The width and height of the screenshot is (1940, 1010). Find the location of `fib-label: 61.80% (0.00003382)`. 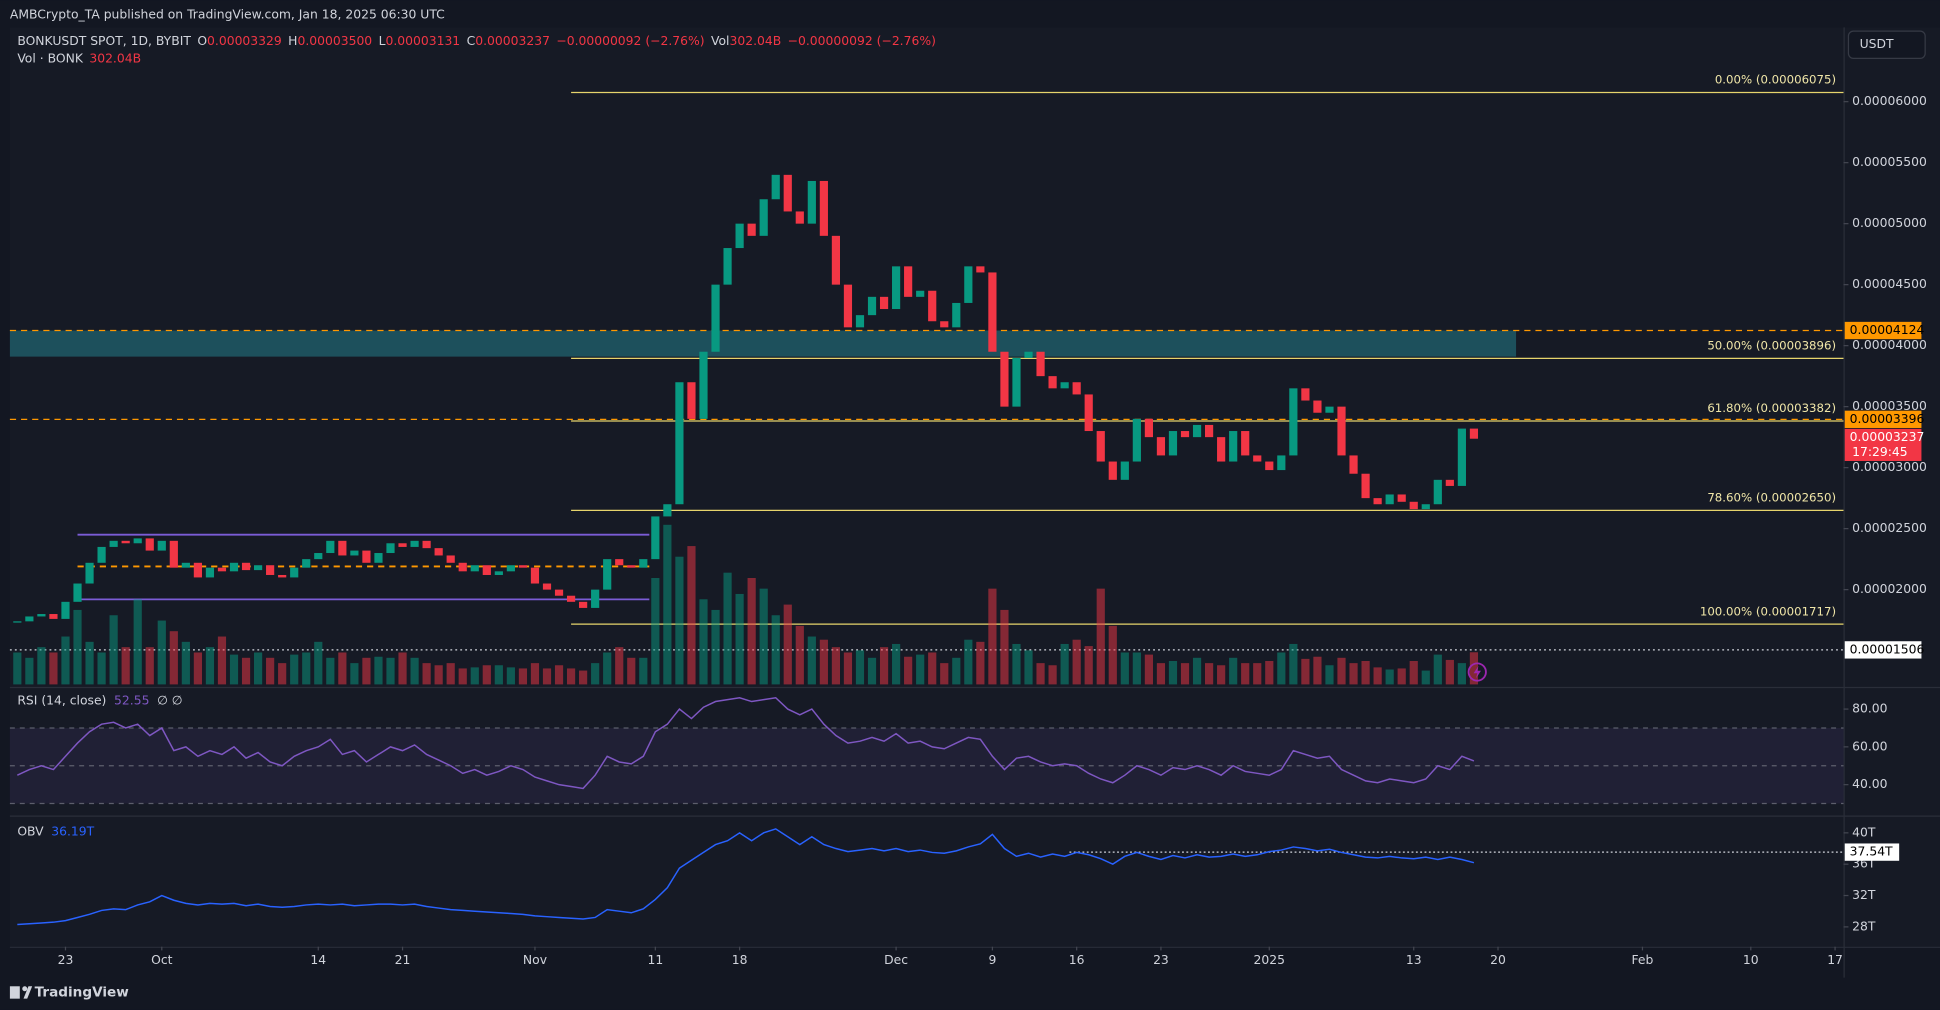

fib-label: 61.80% (0.00003382) is located at coordinates (1771, 408).